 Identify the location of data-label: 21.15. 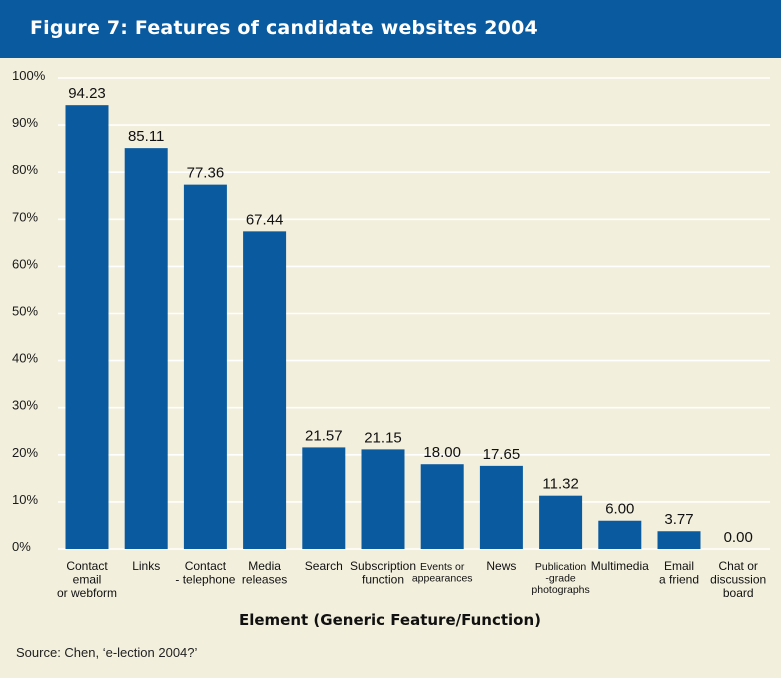
(383, 437).